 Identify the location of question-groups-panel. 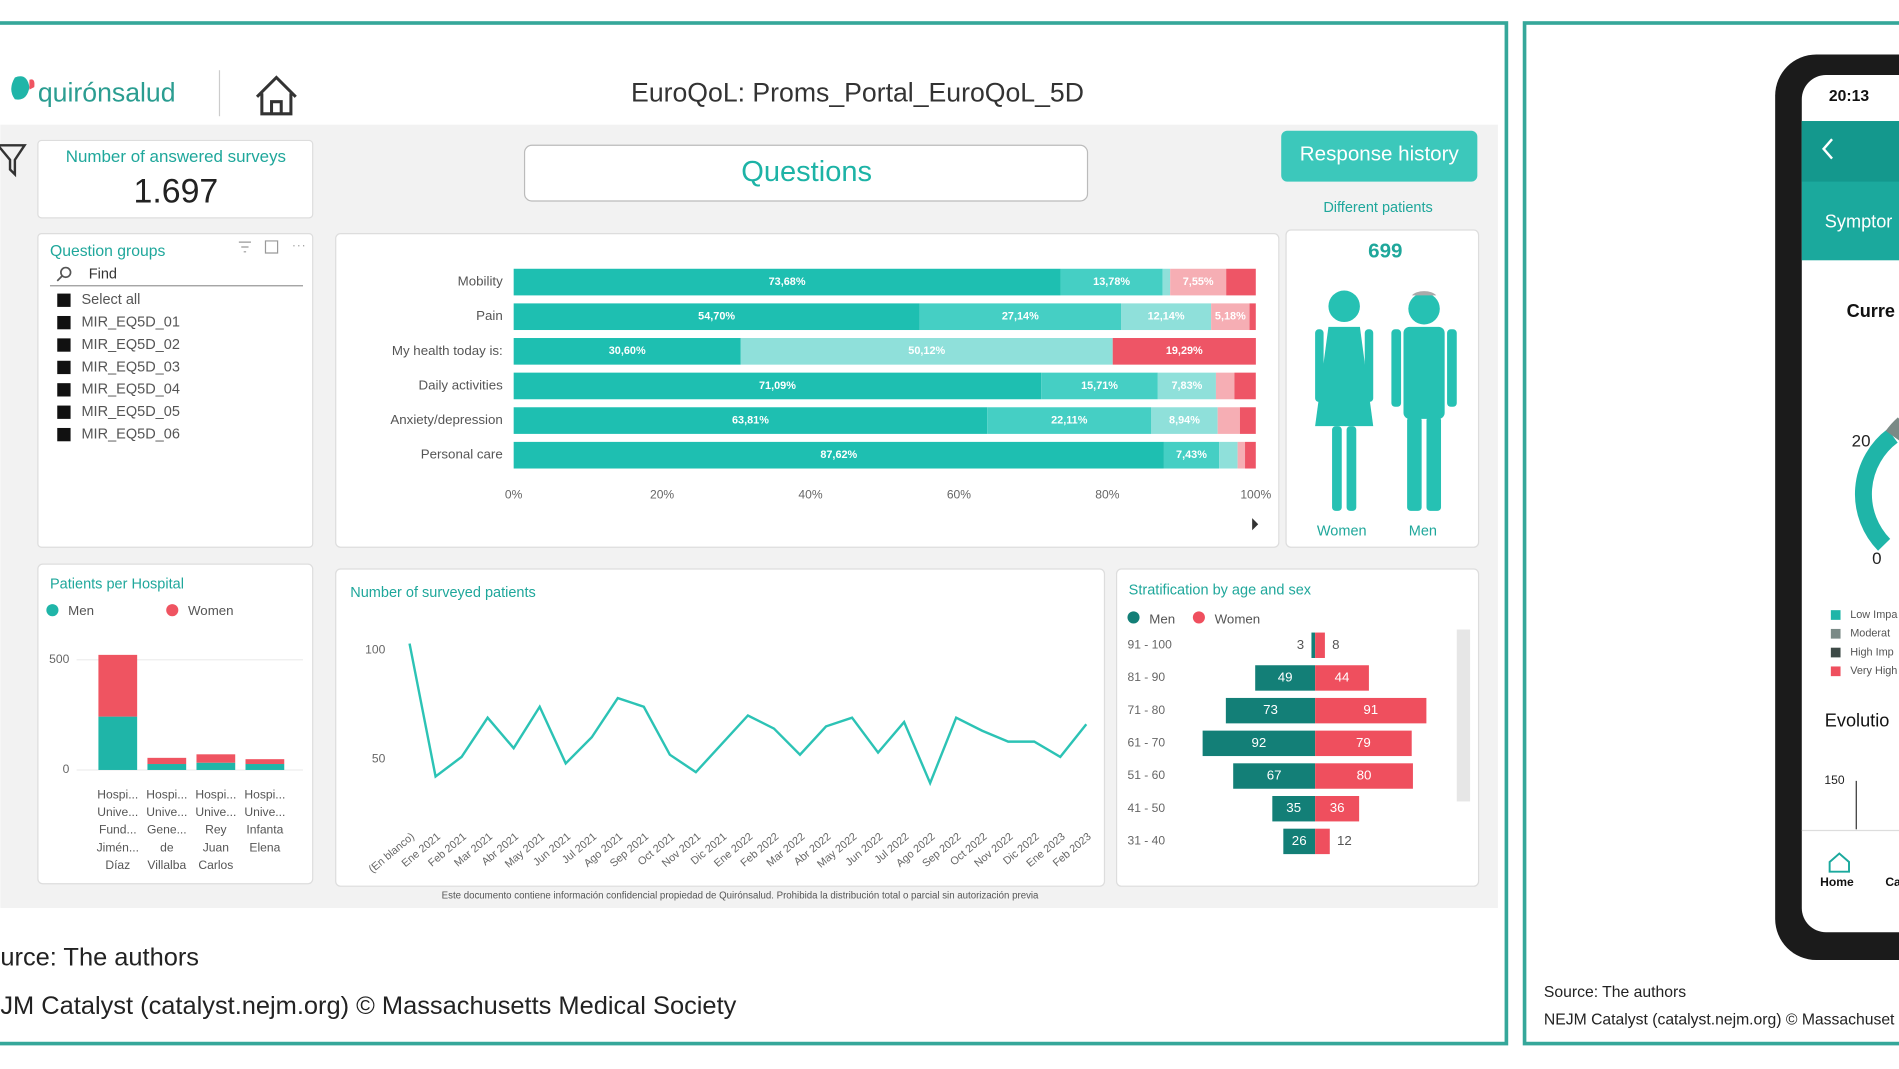
(175, 390).